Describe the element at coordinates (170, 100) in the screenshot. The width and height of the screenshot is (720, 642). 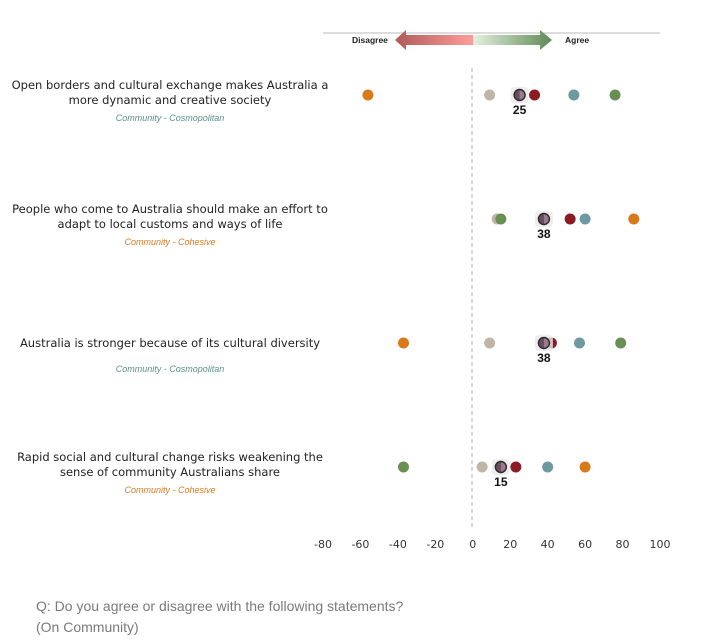
I see `statement-text: more dynamic and creative society` at that location.